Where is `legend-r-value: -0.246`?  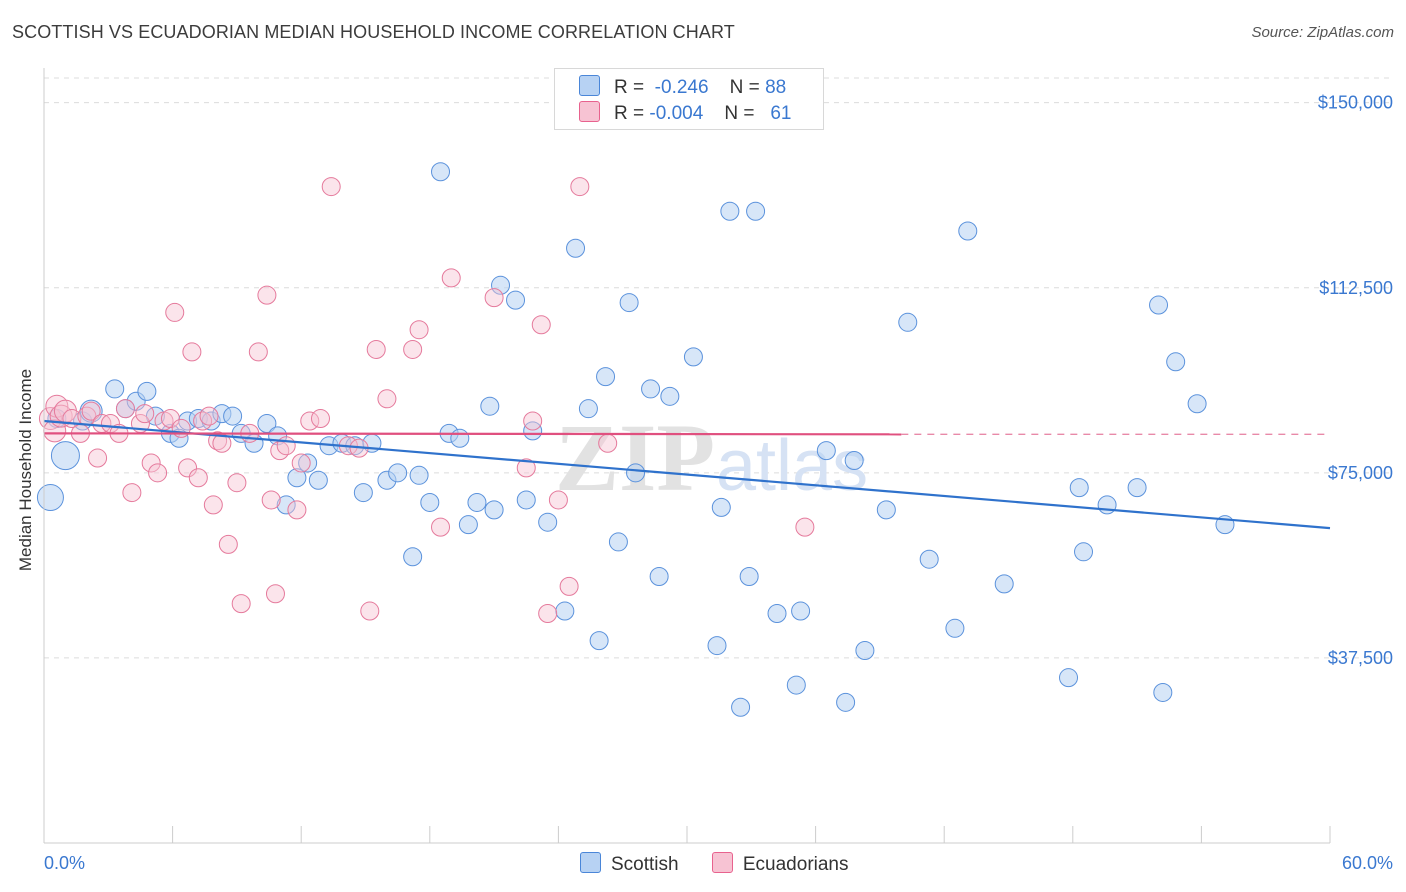
legend-r-value: -0.246 is located at coordinates (681, 87).